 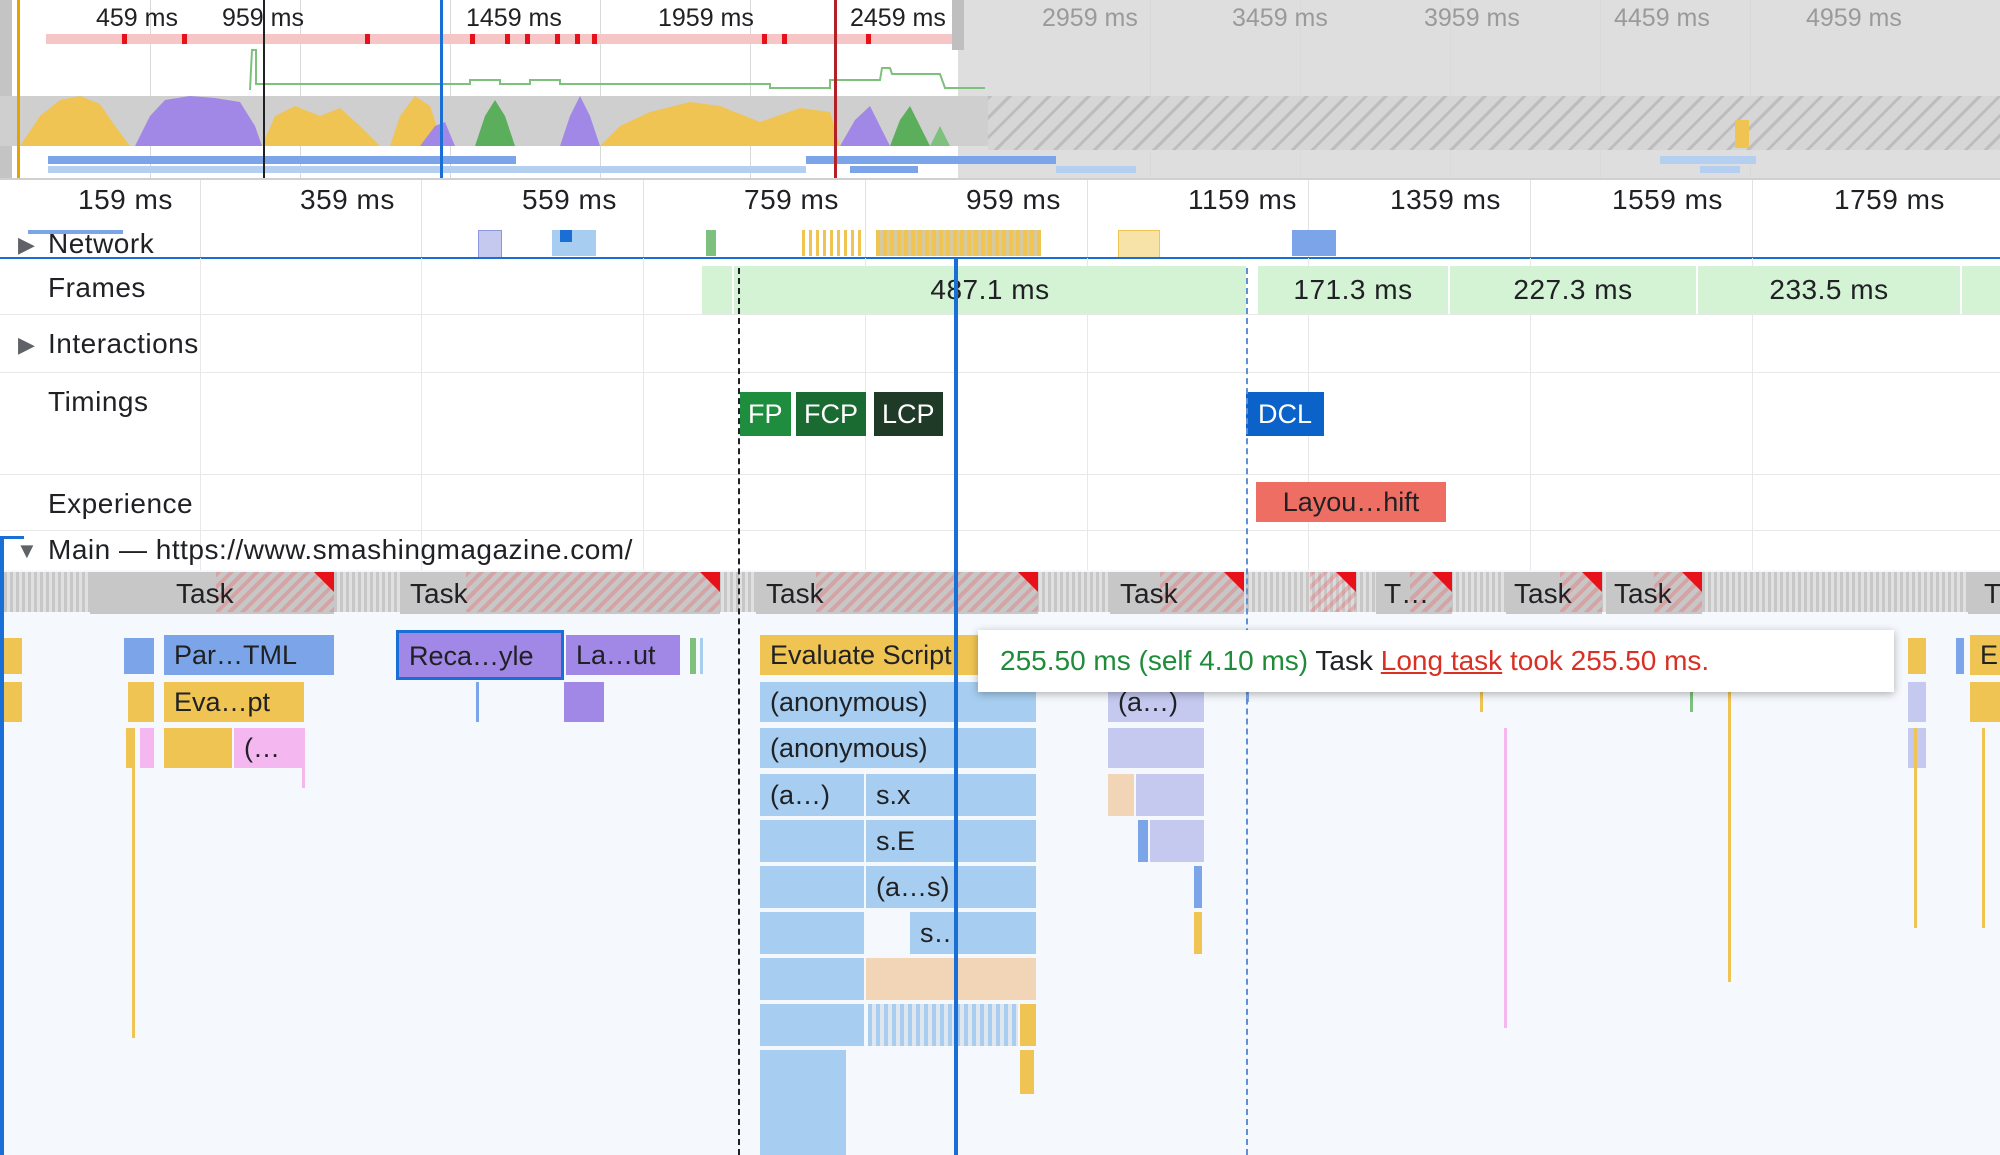 What do you see at coordinates (1985, 655) in the screenshot?
I see `flame-block: E` at bounding box center [1985, 655].